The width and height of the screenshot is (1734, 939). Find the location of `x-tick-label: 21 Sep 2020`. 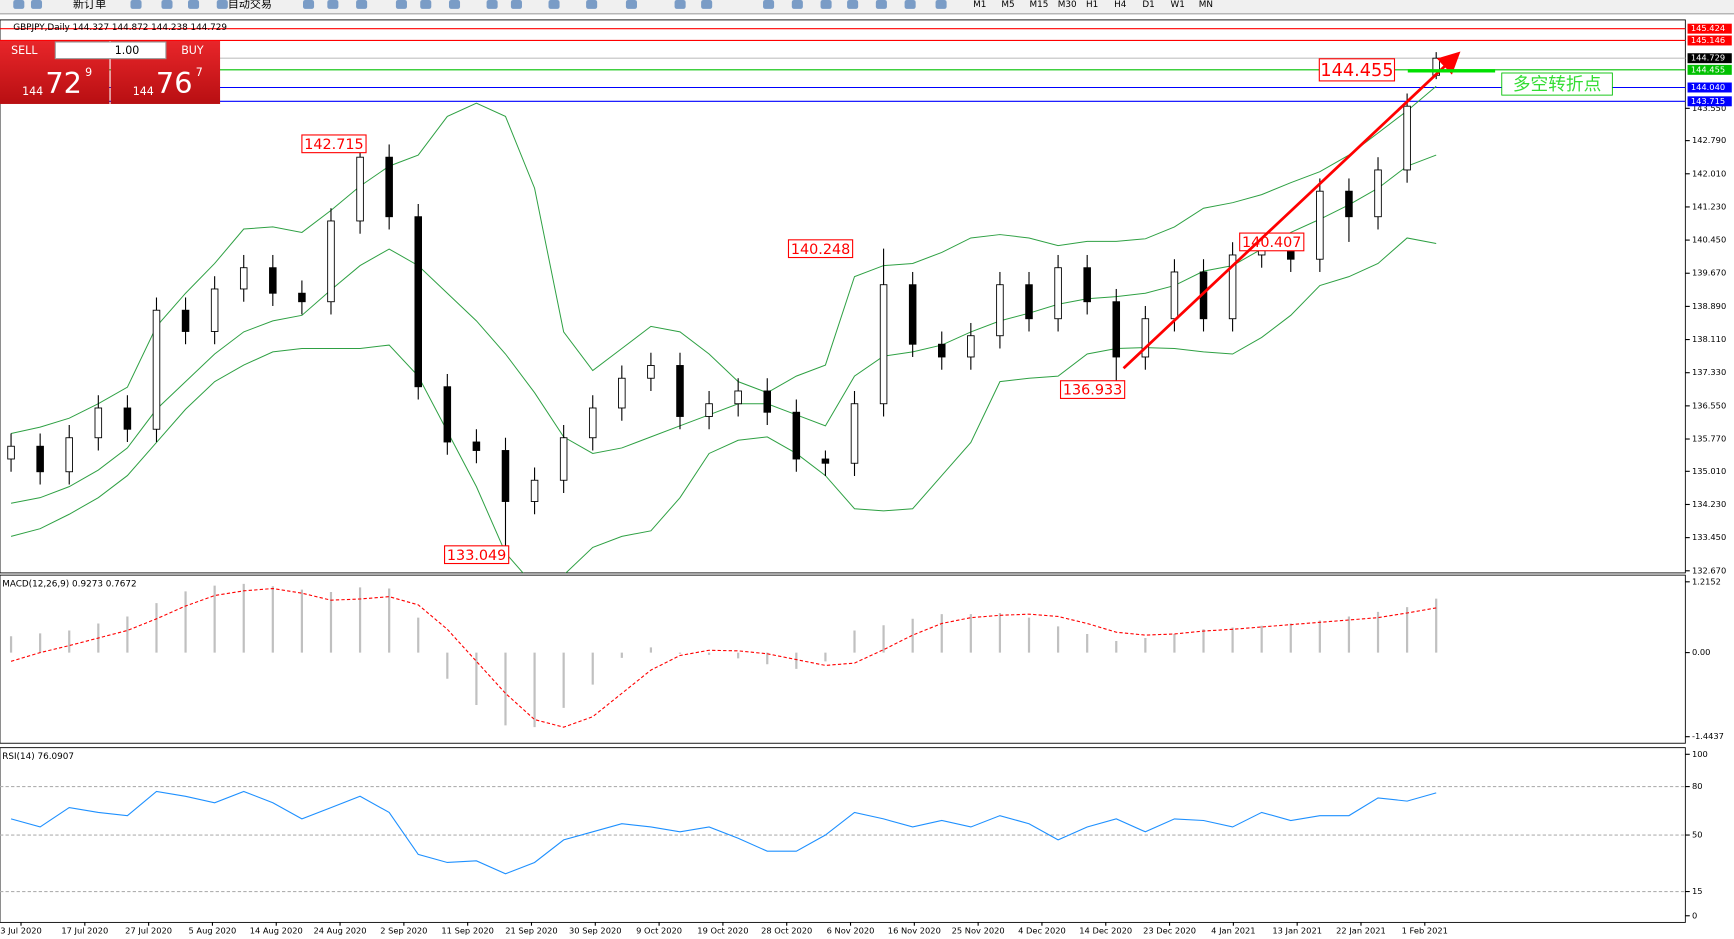

x-tick-label: 21 Sep 2020 is located at coordinates (531, 931).